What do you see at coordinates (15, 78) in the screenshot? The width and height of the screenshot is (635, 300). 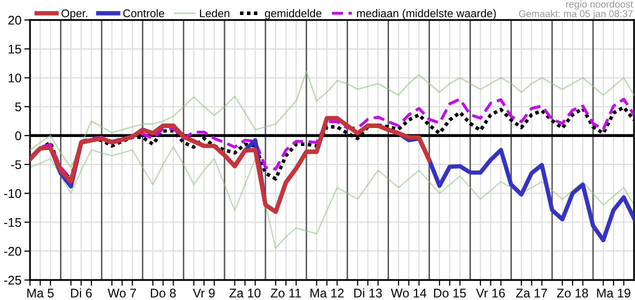 I see `y-tick-label: 10` at bounding box center [15, 78].